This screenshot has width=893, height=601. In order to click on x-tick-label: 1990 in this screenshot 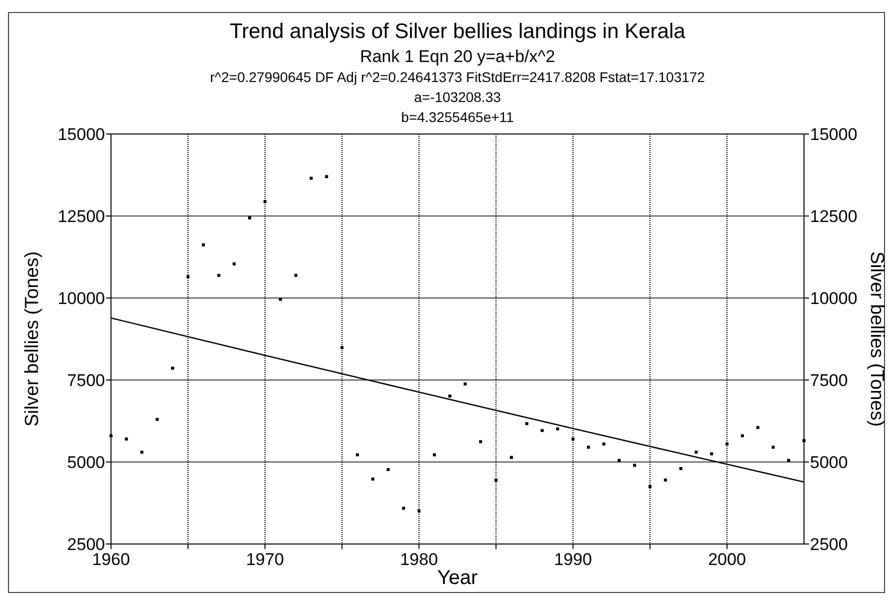, I will do `click(573, 559)`.